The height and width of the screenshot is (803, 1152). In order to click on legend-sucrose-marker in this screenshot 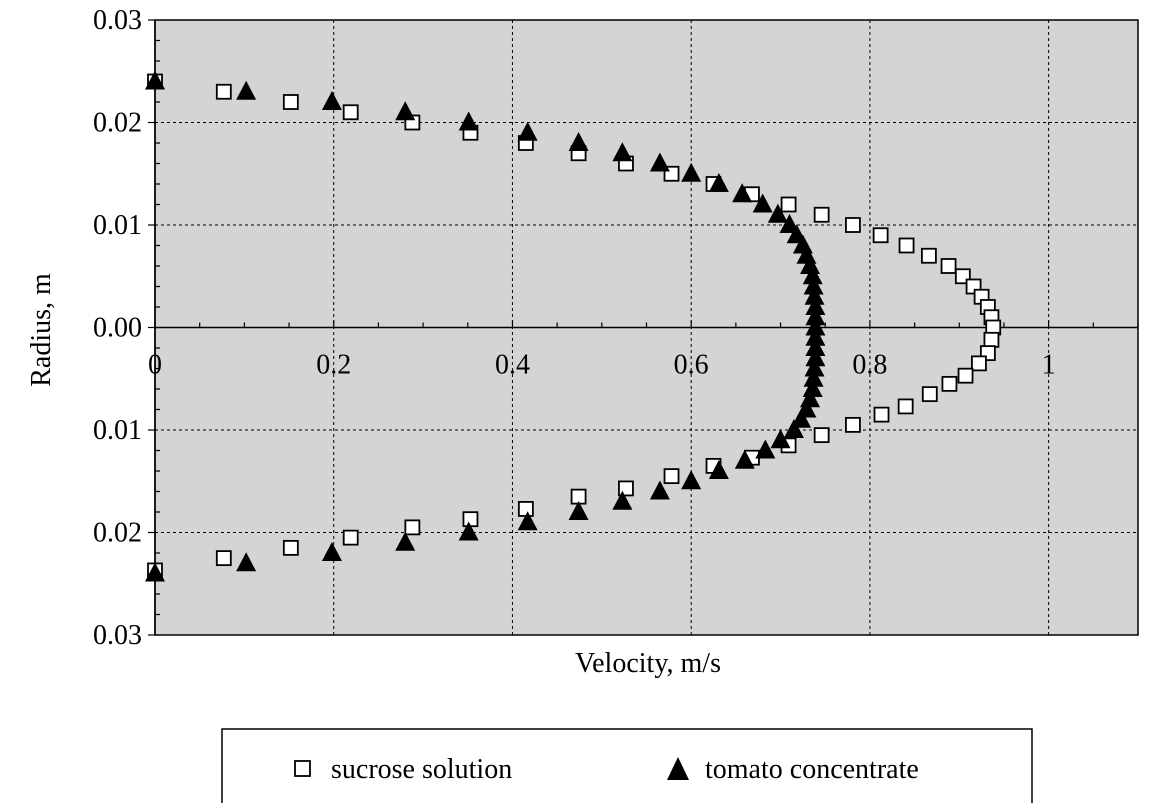, I will do `click(302, 768)`.